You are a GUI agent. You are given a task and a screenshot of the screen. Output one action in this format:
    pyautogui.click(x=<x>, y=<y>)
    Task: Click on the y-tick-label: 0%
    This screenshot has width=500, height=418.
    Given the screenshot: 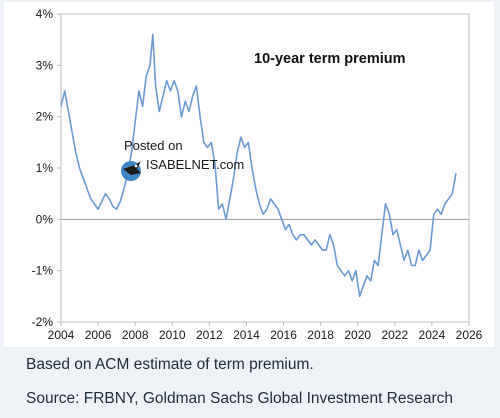 What is the action you would take?
    pyautogui.click(x=45, y=219)
    